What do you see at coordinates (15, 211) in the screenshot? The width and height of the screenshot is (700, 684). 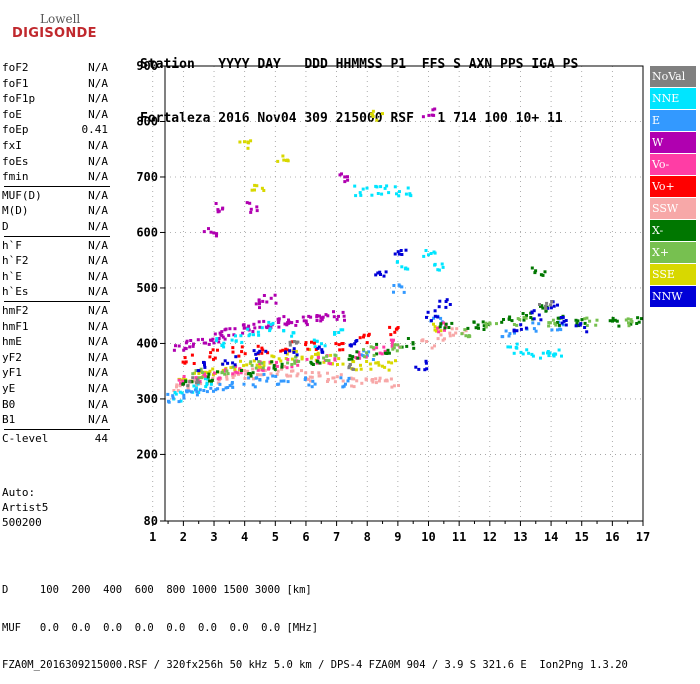 I see `param-name: M(D)` at bounding box center [15, 211].